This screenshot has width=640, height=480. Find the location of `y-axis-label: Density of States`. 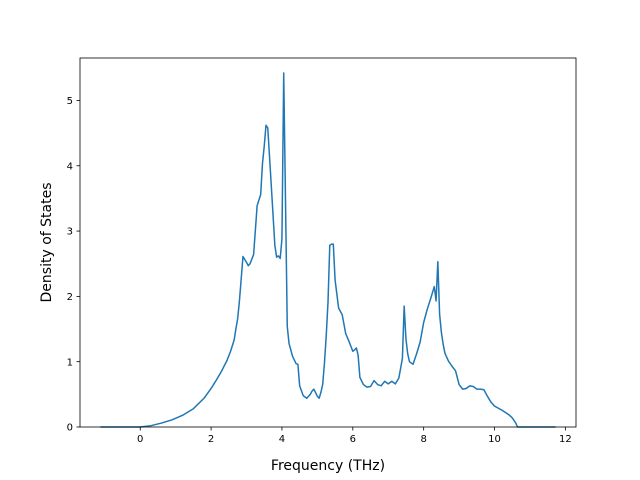

y-axis-label: Density of States is located at coordinates (47, 243).